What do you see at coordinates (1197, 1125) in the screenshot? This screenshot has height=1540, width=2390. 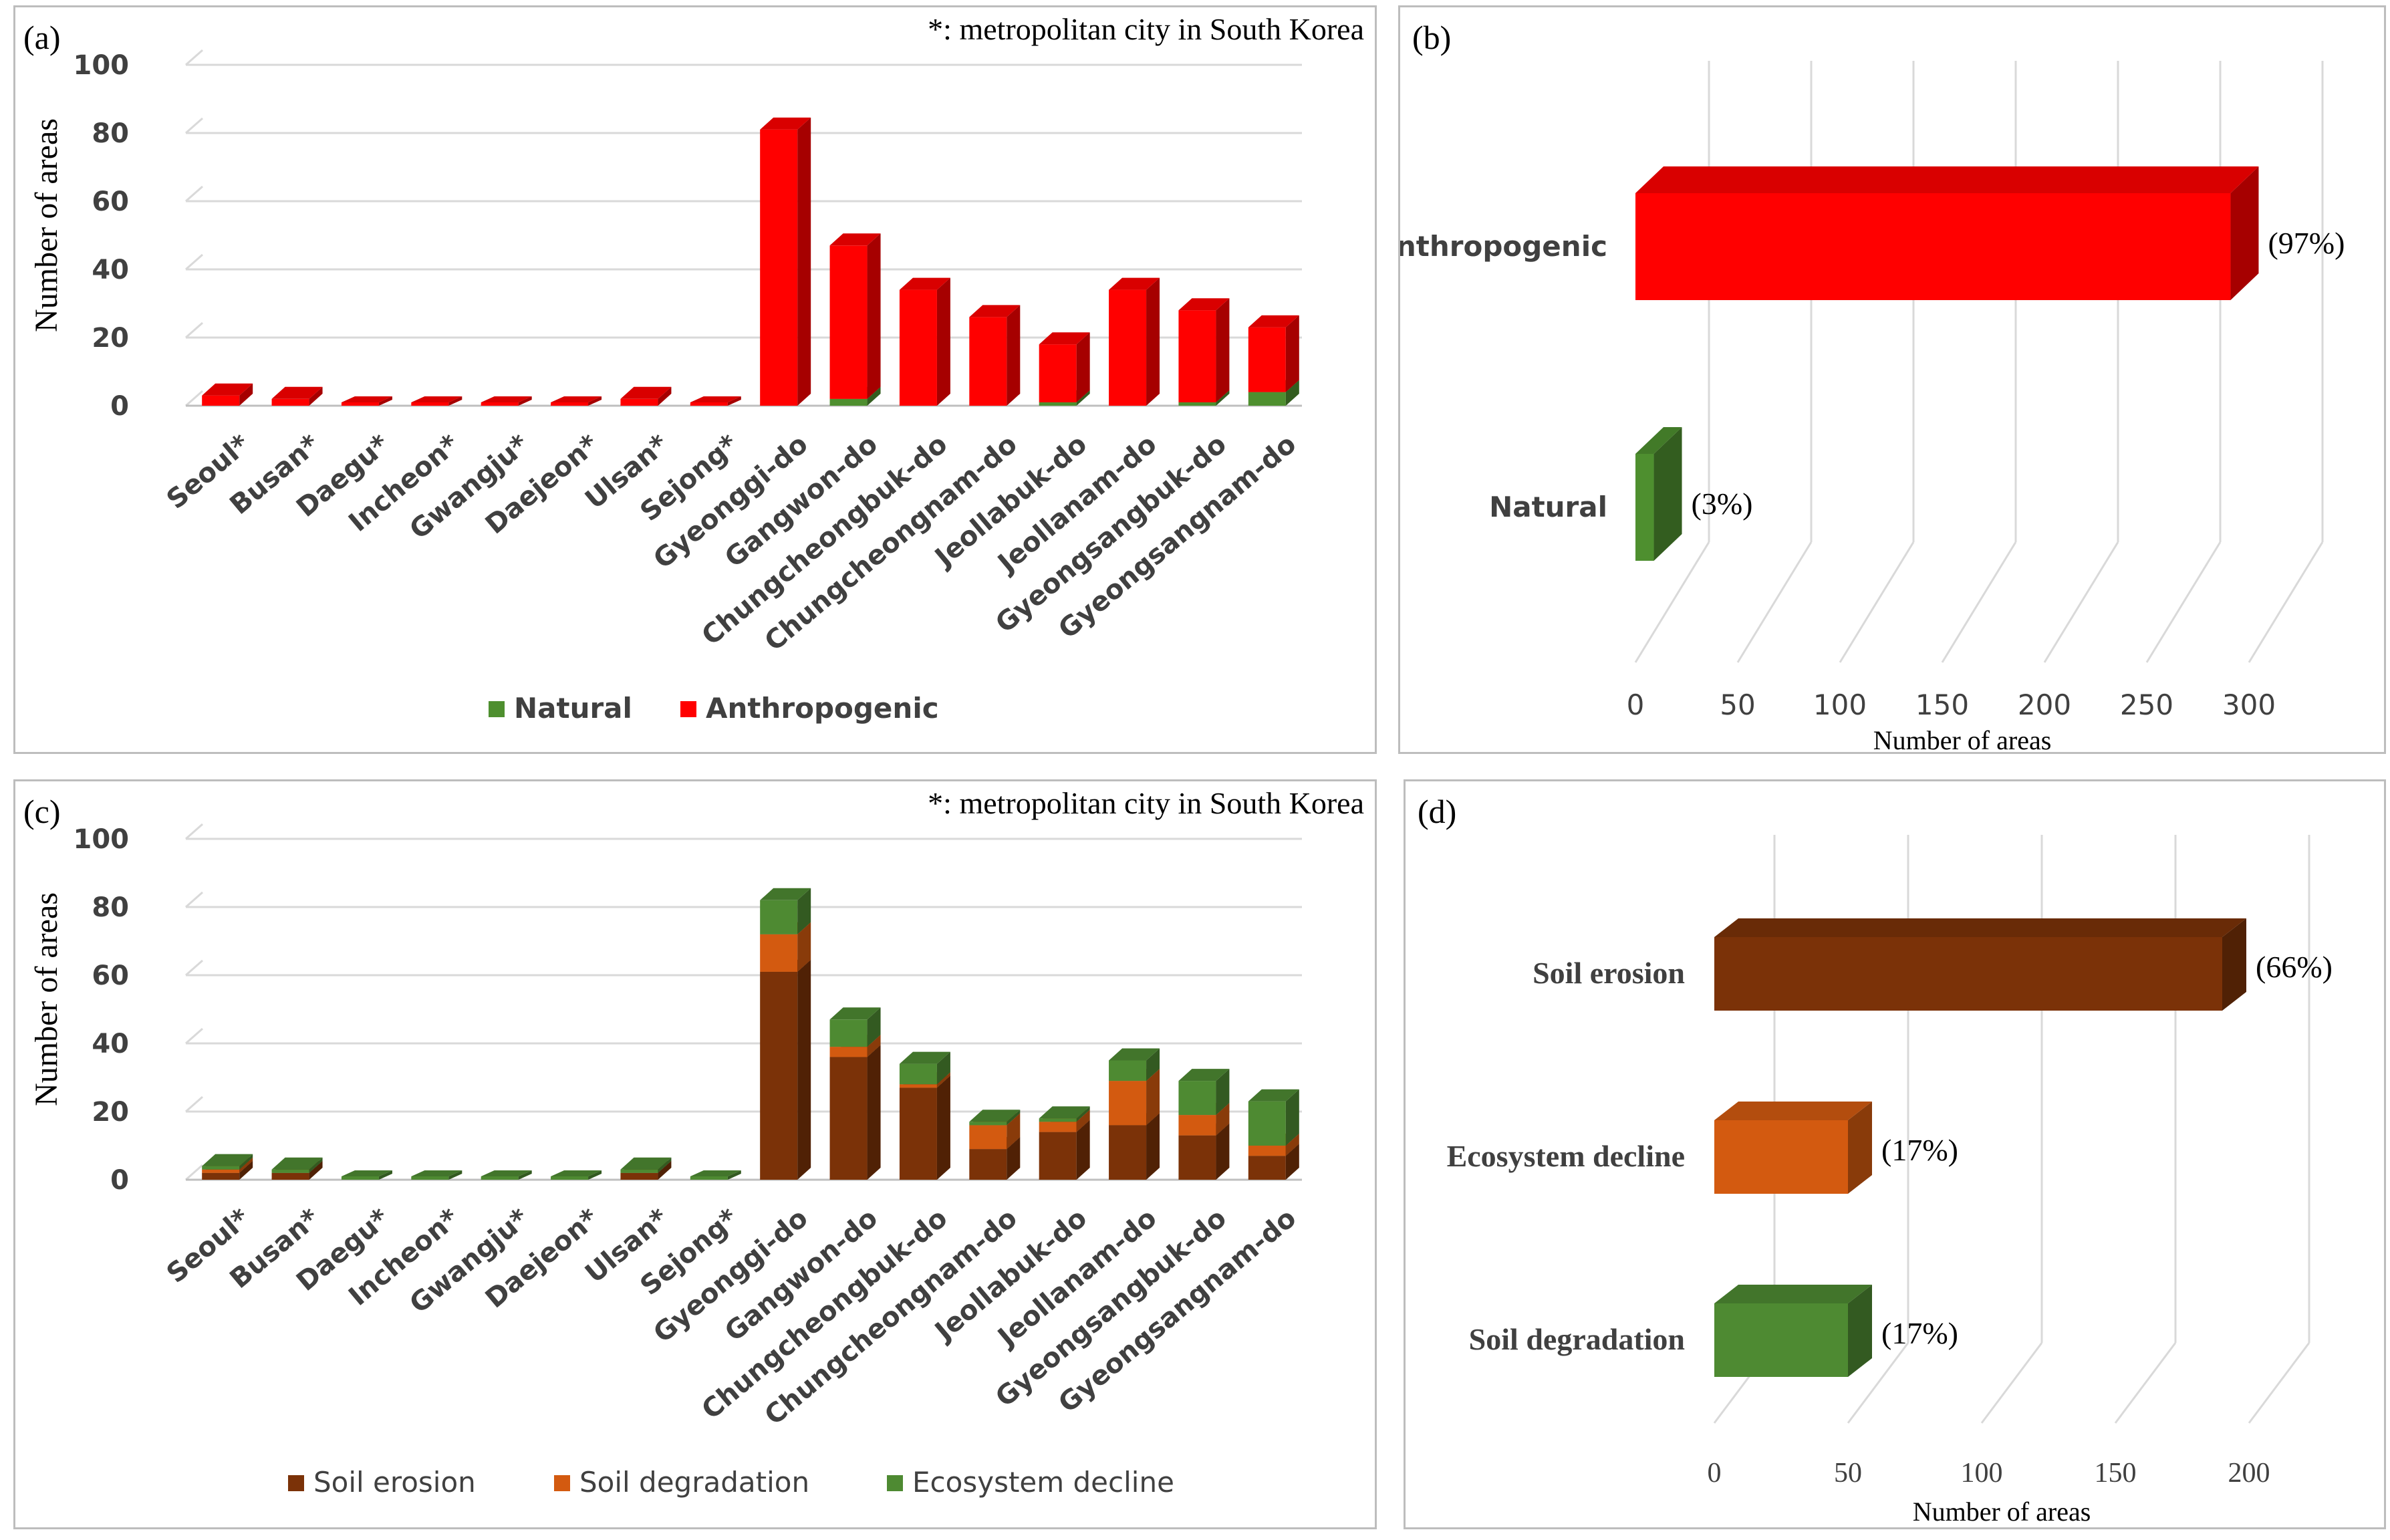 I see `bar-soil_degradation-14-front` at bounding box center [1197, 1125].